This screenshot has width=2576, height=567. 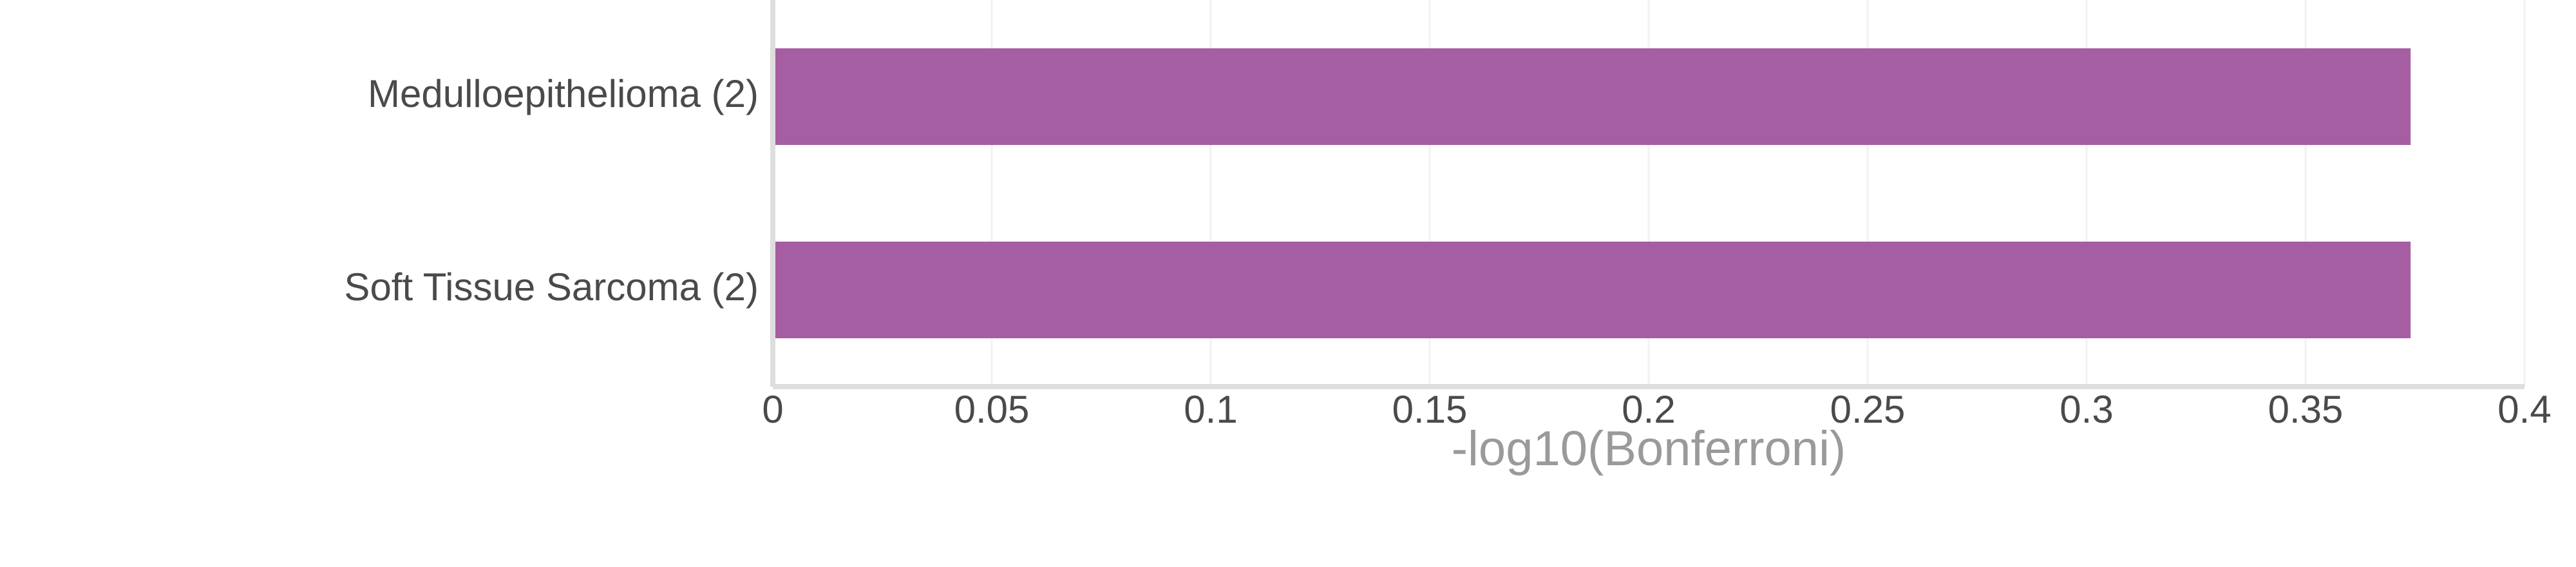 What do you see at coordinates (992, 409) in the screenshot?
I see `x-tick-label: 0.05` at bounding box center [992, 409].